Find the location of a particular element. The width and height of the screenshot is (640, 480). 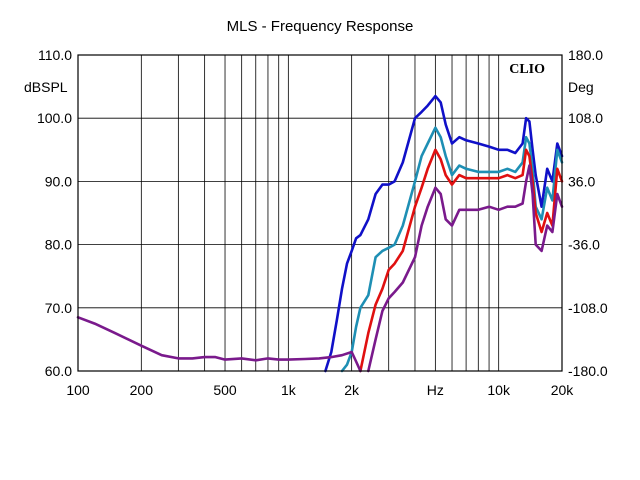

y-right-tick-label: 36.0 is located at coordinates (581, 181).